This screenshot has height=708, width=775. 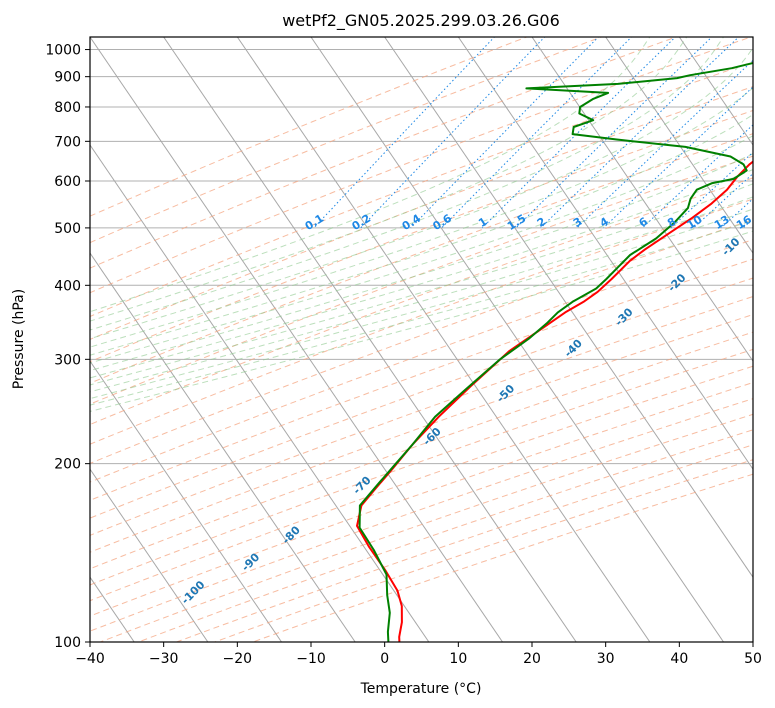 I want to click on y-tick-label: 100, so click(x=67, y=643).